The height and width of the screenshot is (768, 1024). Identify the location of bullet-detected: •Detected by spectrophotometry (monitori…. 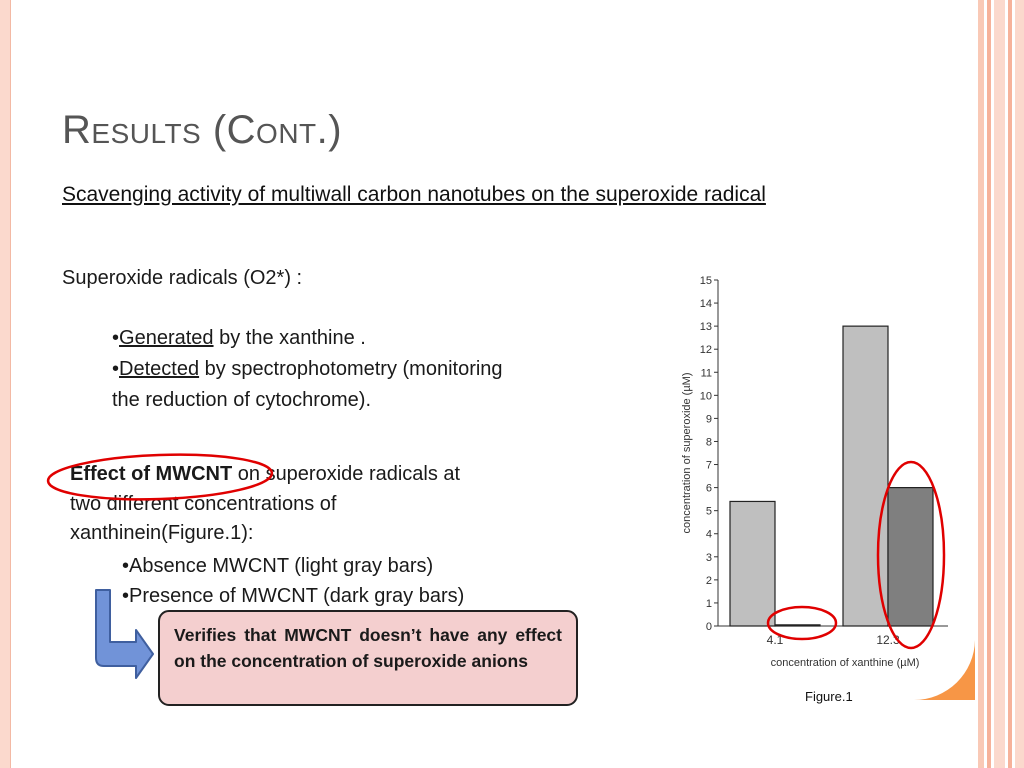
(307, 369).